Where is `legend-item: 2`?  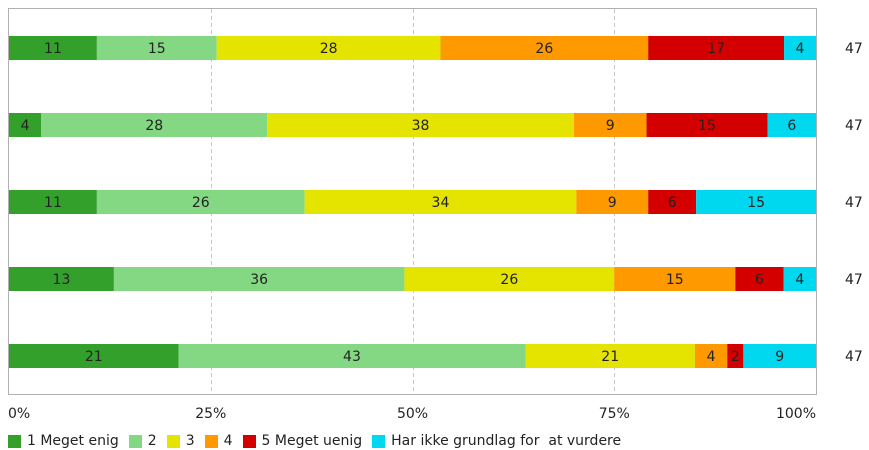
legend-item: 2 is located at coordinates (142, 441).